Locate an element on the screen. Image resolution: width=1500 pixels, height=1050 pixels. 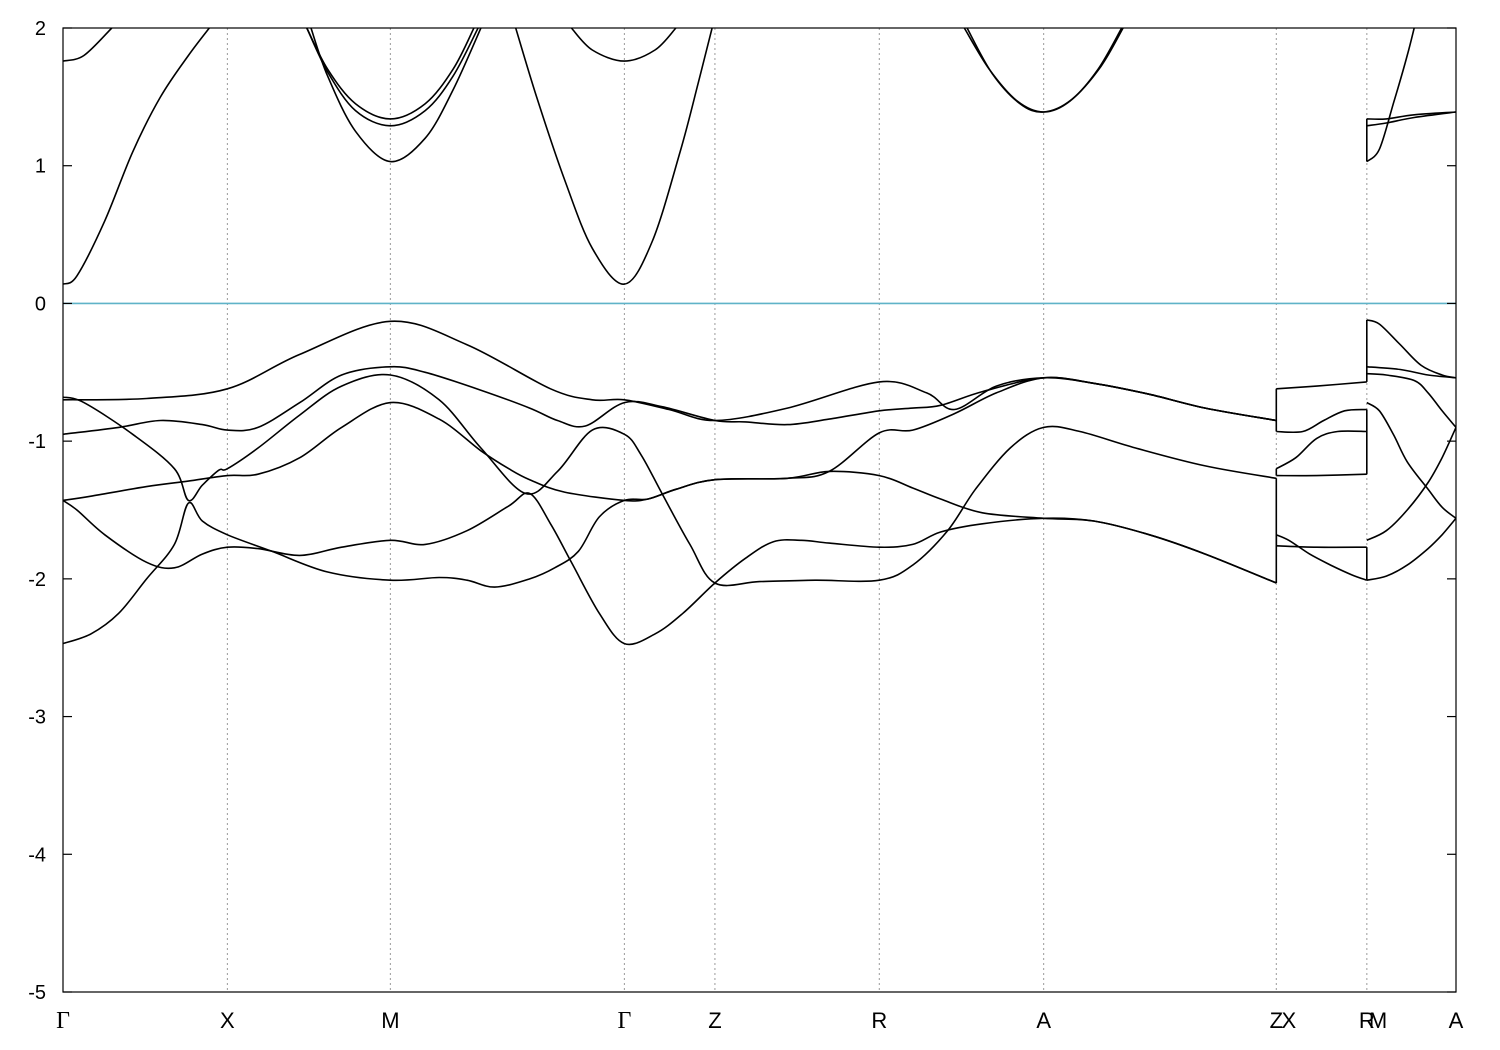
y-tick-label: -3 is located at coordinates (37, 718).